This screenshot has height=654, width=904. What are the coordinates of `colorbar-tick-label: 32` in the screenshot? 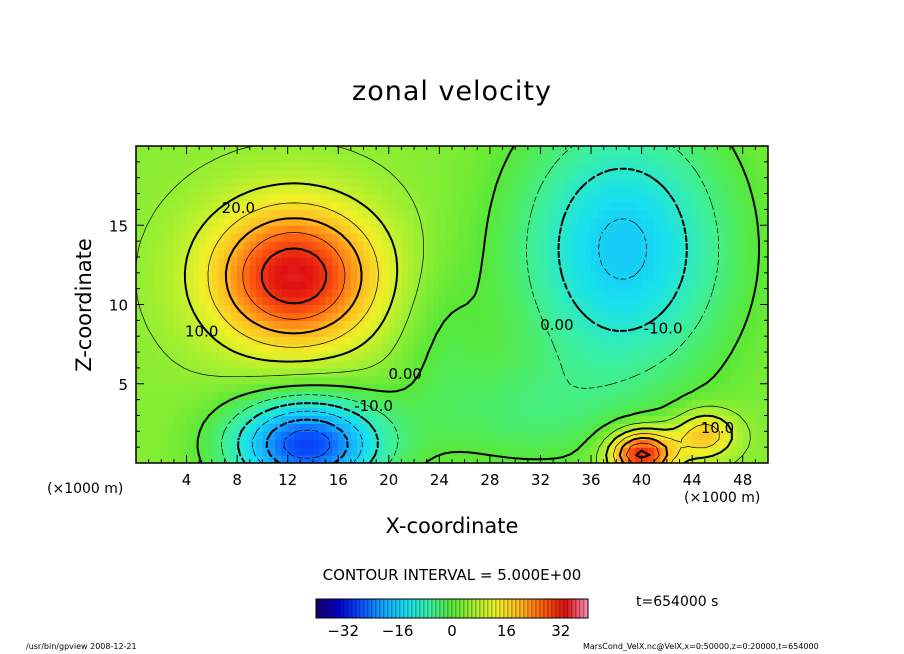 It's located at (560, 631).